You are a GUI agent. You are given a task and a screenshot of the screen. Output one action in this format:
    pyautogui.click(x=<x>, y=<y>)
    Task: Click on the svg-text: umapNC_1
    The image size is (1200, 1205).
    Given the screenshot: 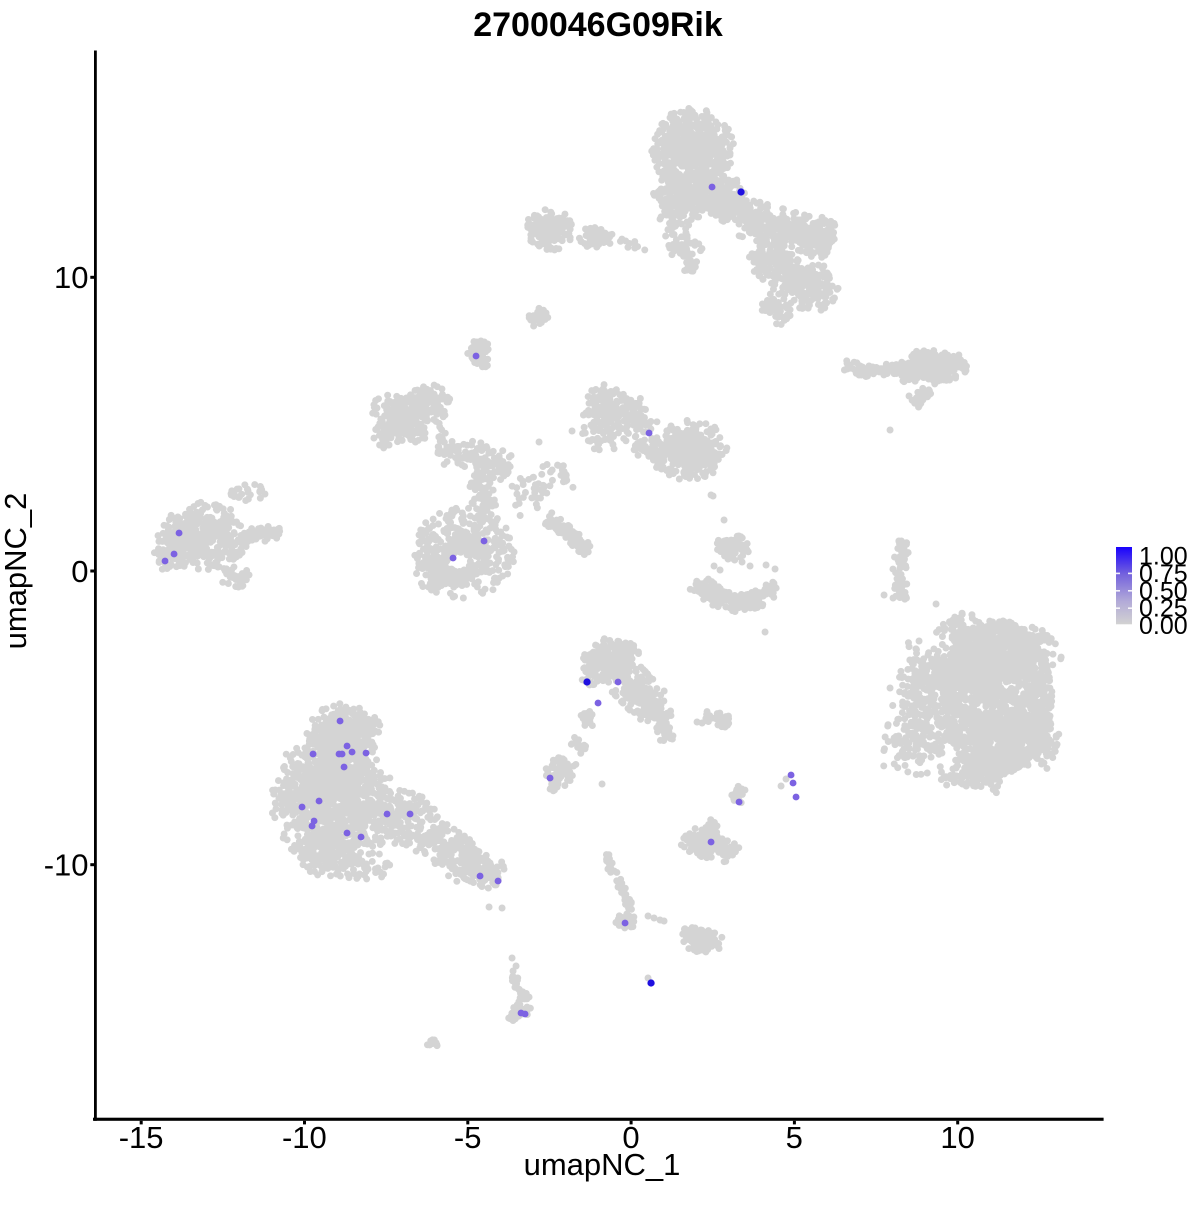 What is the action you would take?
    pyautogui.click(x=602, y=1164)
    